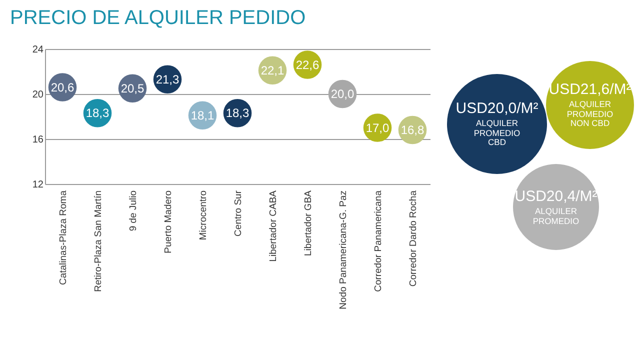 This screenshot has height=338, width=640. I want to click on x-tick-label: Puerto Madero, so click(168, 222).